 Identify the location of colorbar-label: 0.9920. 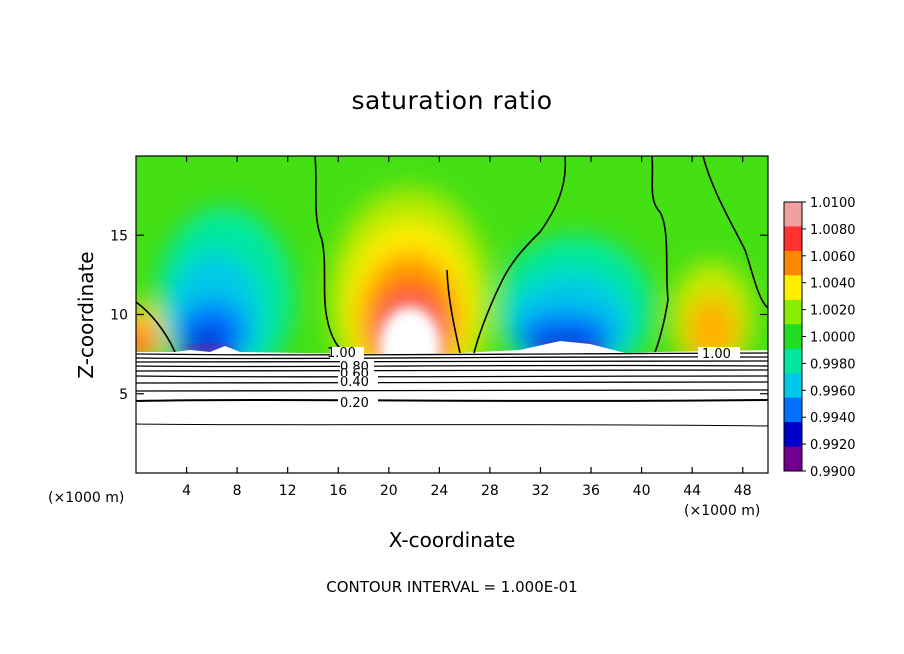
(833, 445).